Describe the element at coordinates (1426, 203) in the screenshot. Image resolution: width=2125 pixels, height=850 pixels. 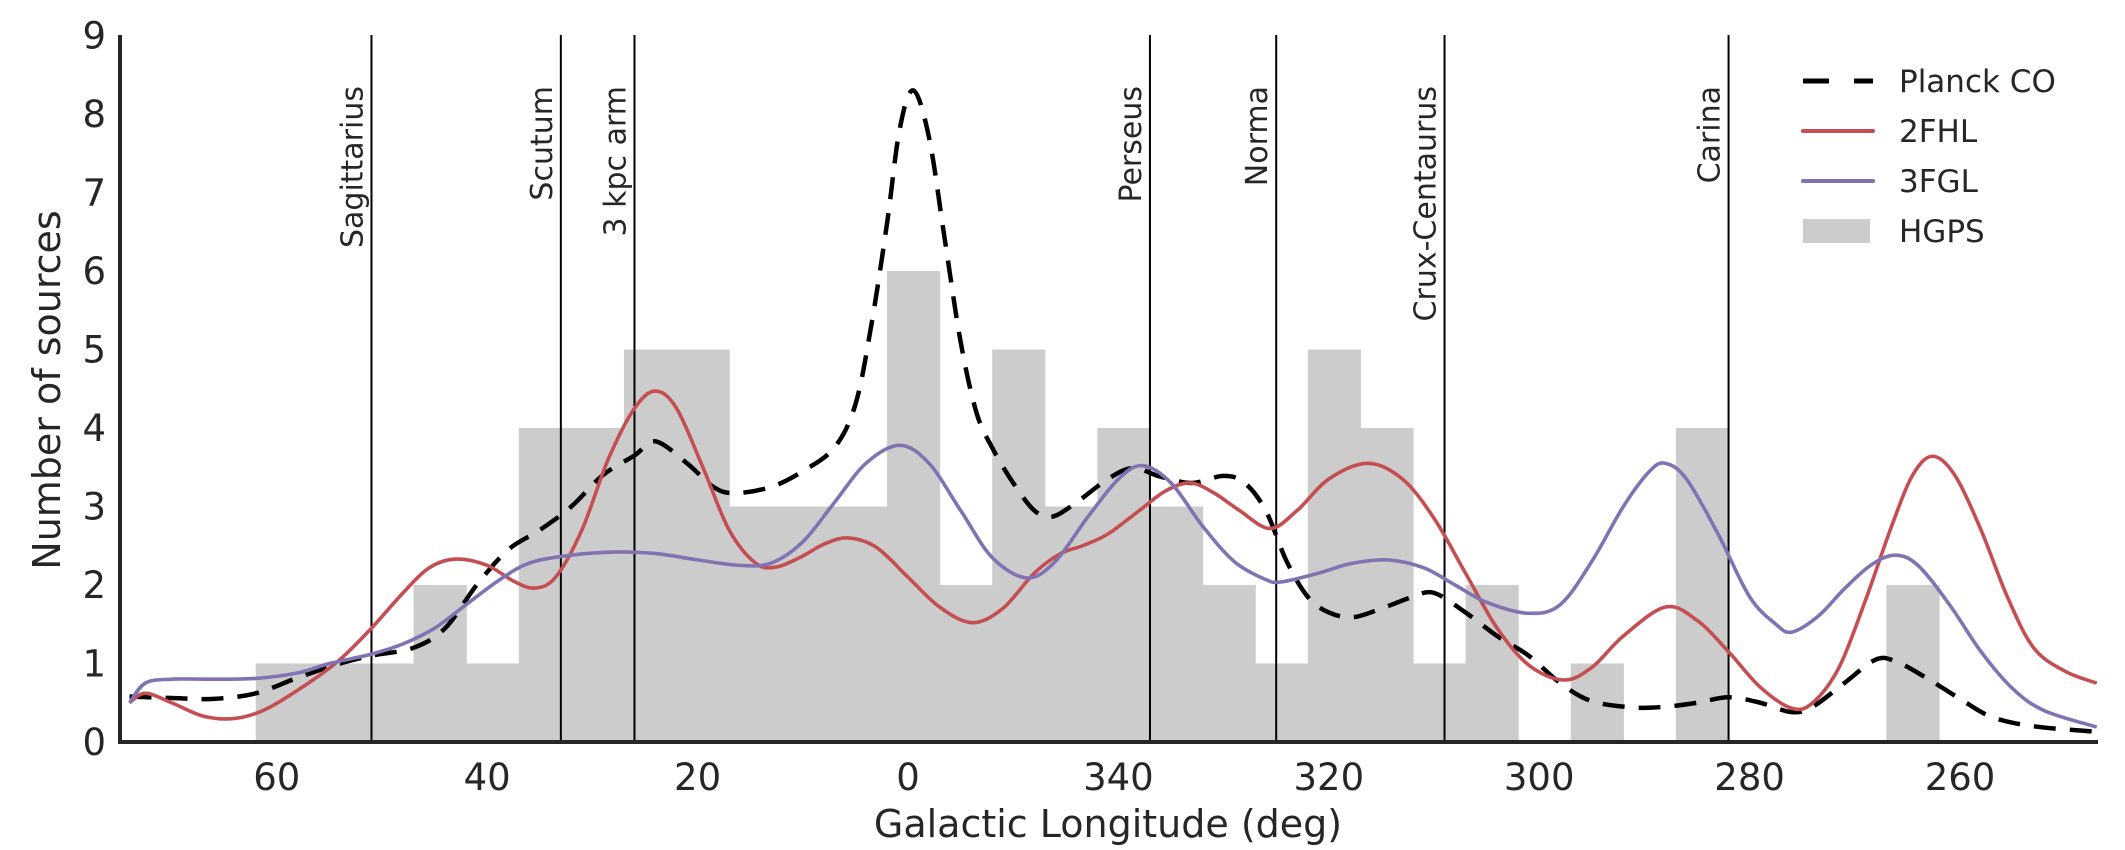
I see `arm-label: Crux-Centaurus` at that location.